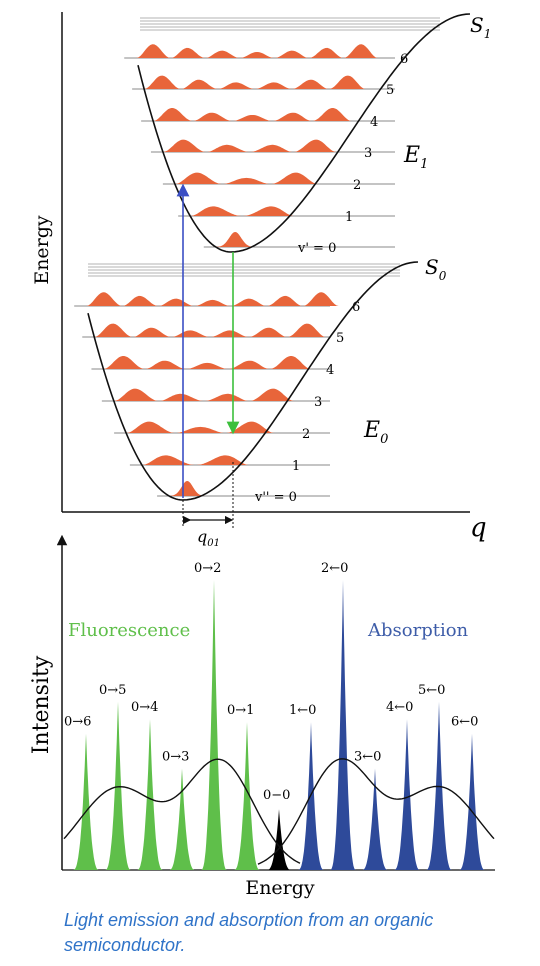  What do you see at coordinates (144, 707) in the screenshot?
I see `fluorescence-peak-label: 0→4` at bounding box center [144, 707].